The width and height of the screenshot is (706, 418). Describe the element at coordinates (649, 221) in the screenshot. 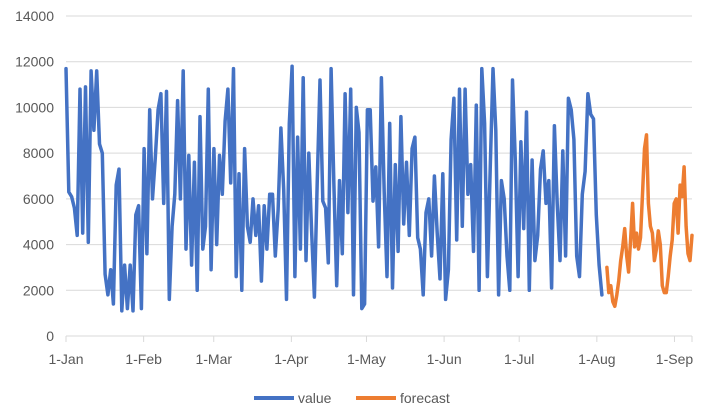

I see `series-line-forecast` at that location.